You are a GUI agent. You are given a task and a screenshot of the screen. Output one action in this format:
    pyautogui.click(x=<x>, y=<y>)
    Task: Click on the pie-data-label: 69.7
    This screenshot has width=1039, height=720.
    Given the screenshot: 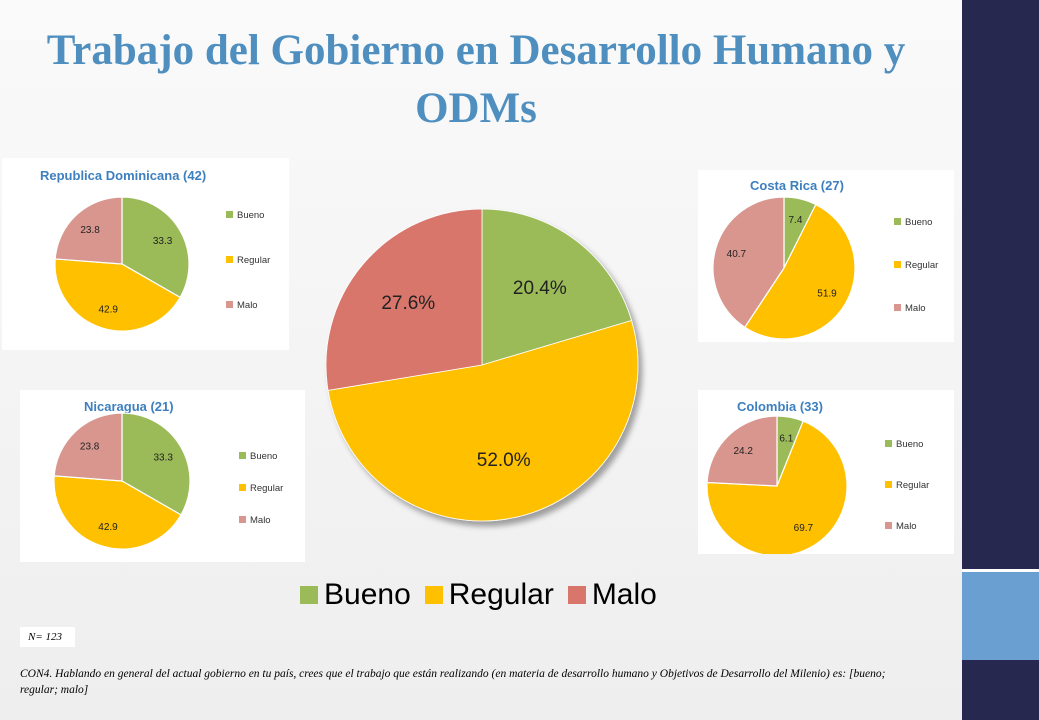 What is the action you would take?
    pyautogui.click(x=804, y=528)
    